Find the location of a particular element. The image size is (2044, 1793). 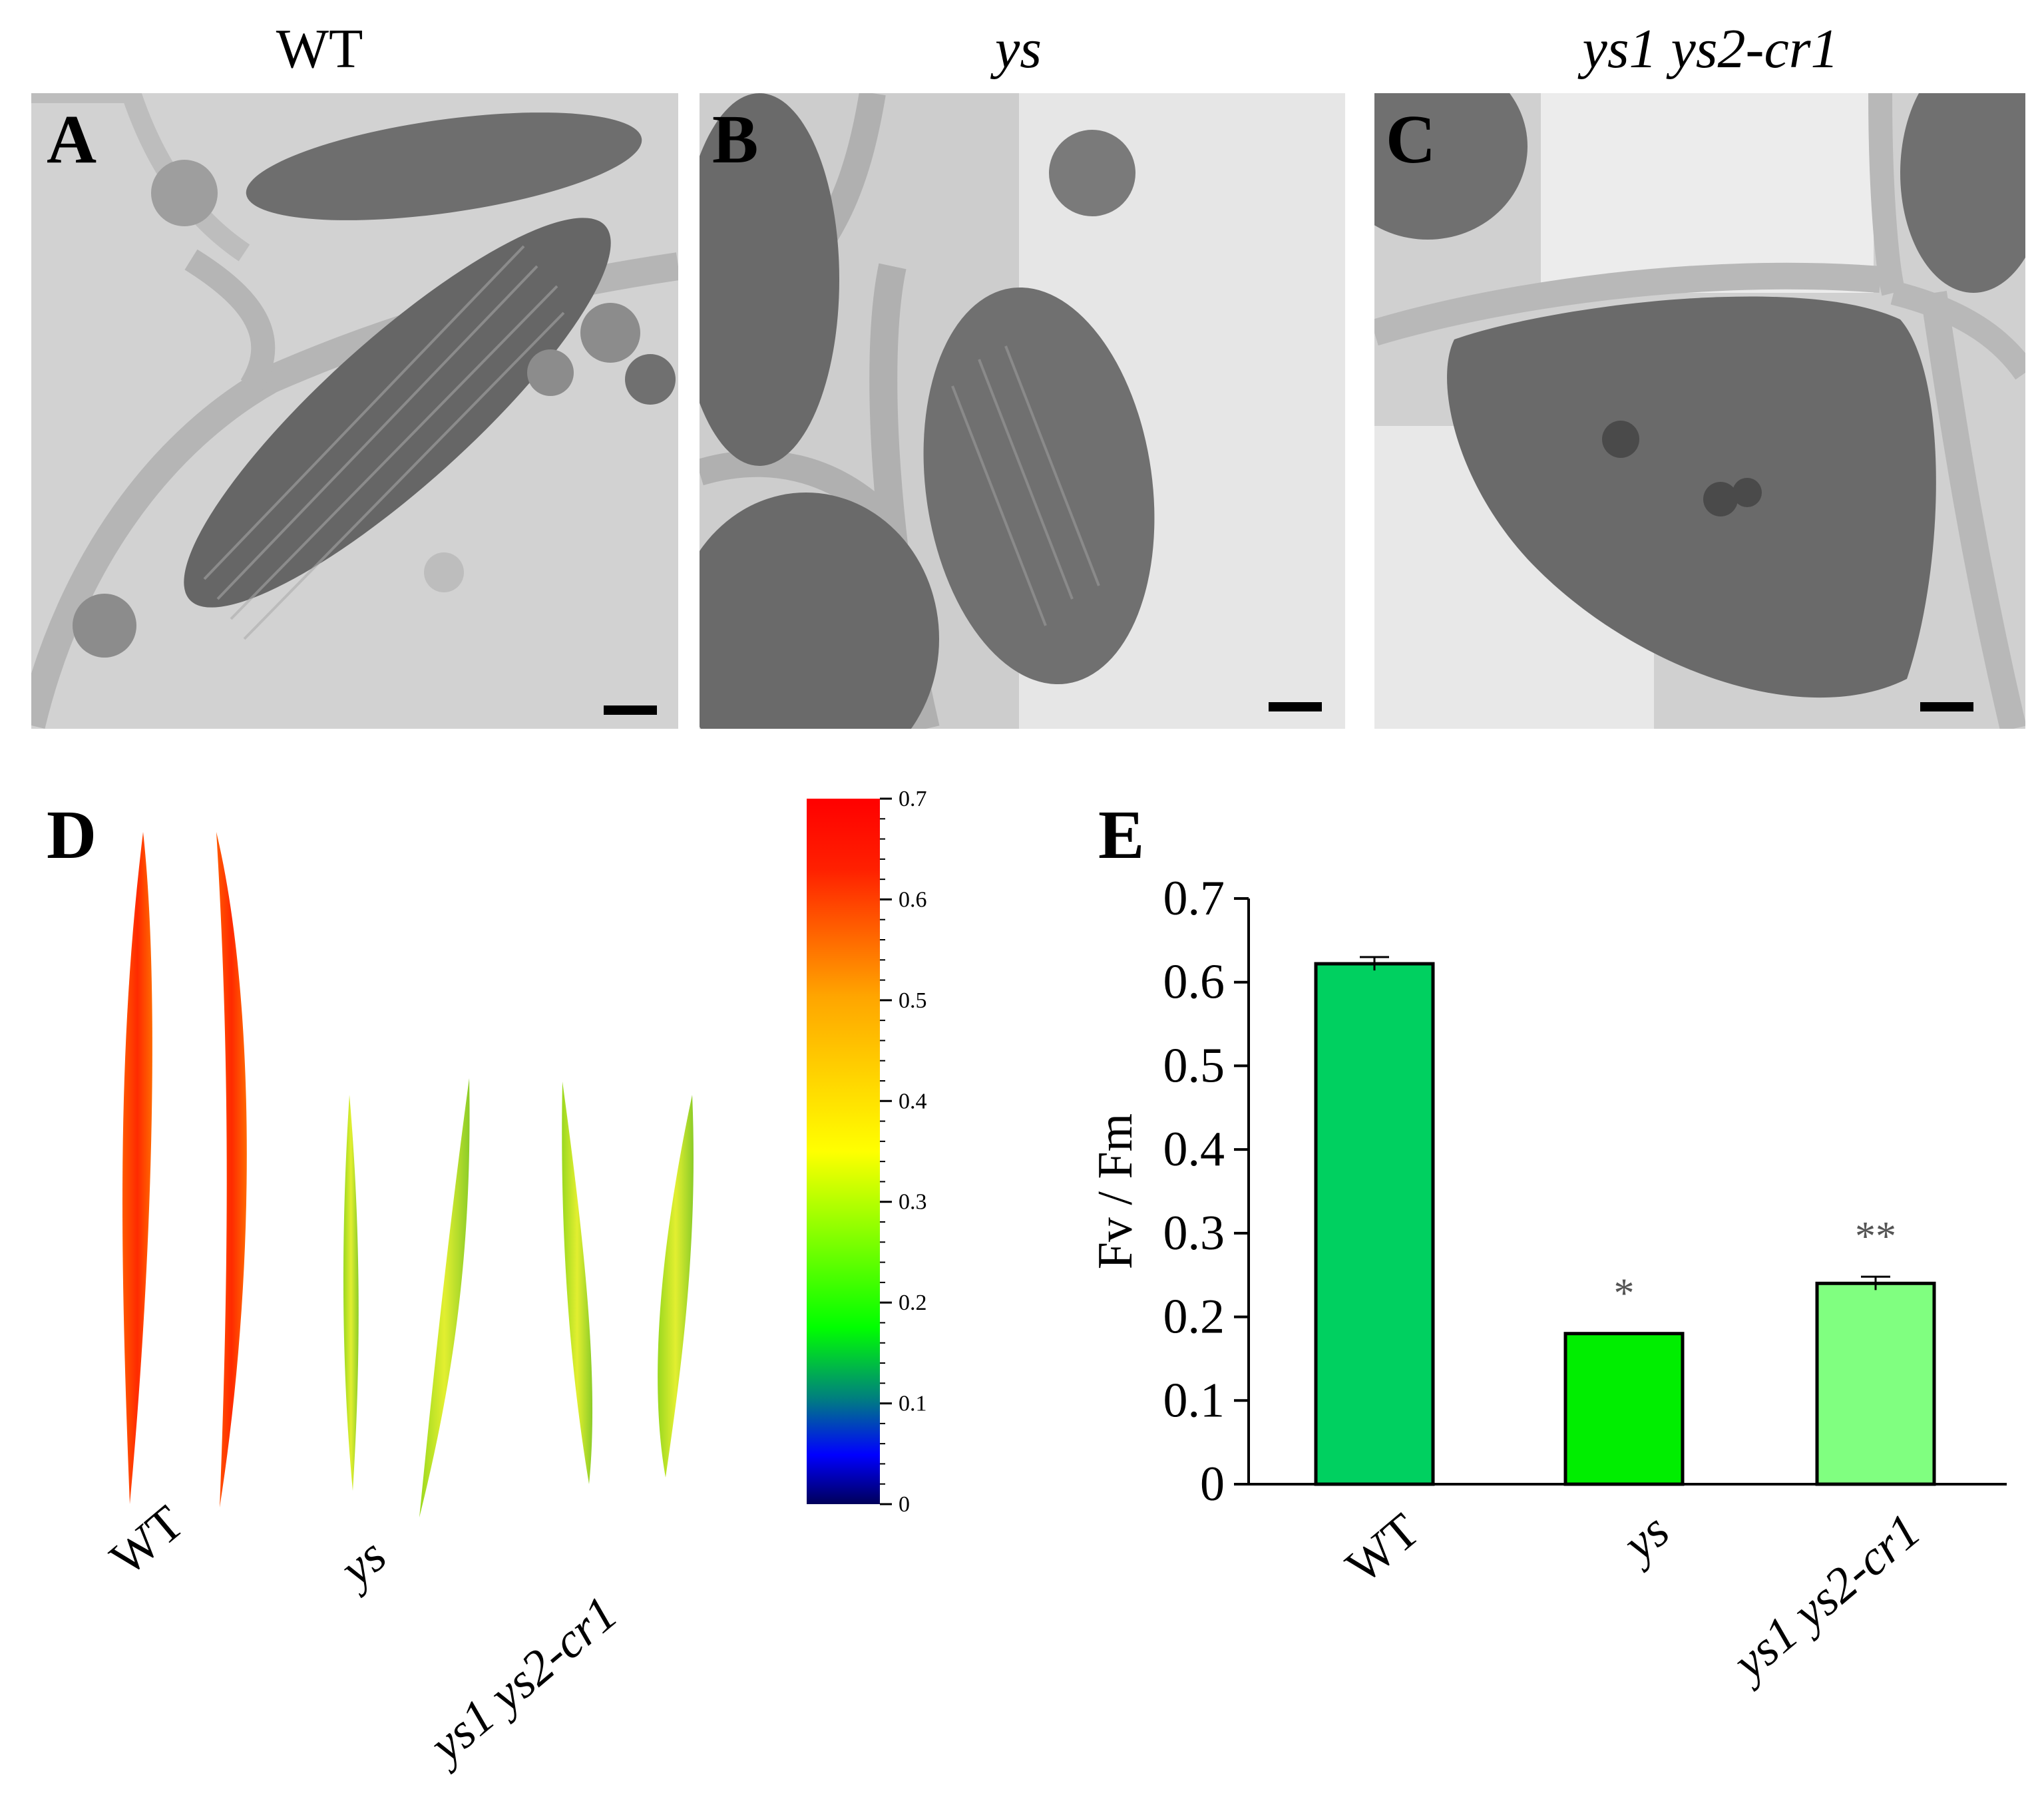

significance-marker: * is located at coordinates (1624, 1293).